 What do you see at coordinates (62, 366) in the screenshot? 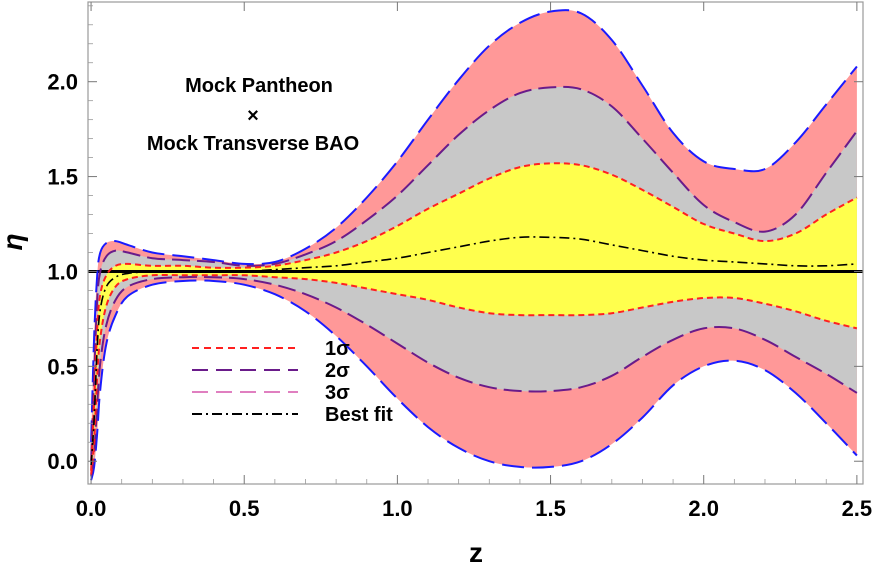
I see `y-tick-label: 0.5` at bounding box center [62, 366].